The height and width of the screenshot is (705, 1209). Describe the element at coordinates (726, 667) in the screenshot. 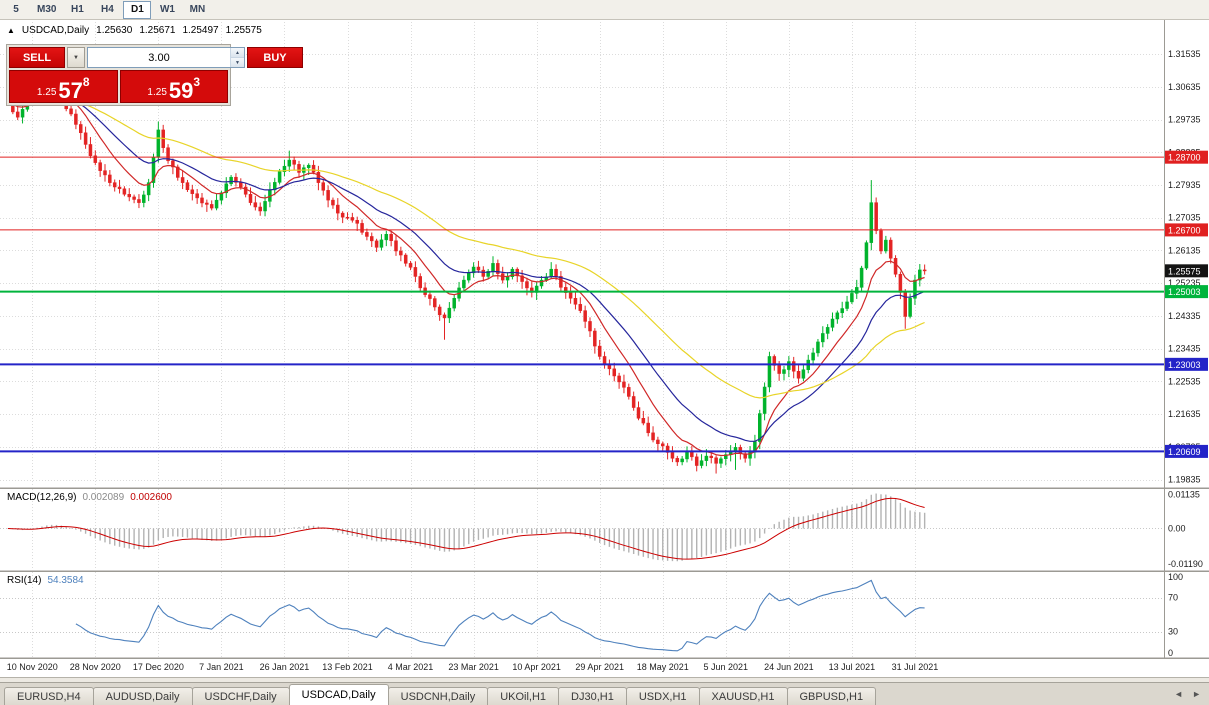

I see `date-label: 5 Jun 2021` at that location.